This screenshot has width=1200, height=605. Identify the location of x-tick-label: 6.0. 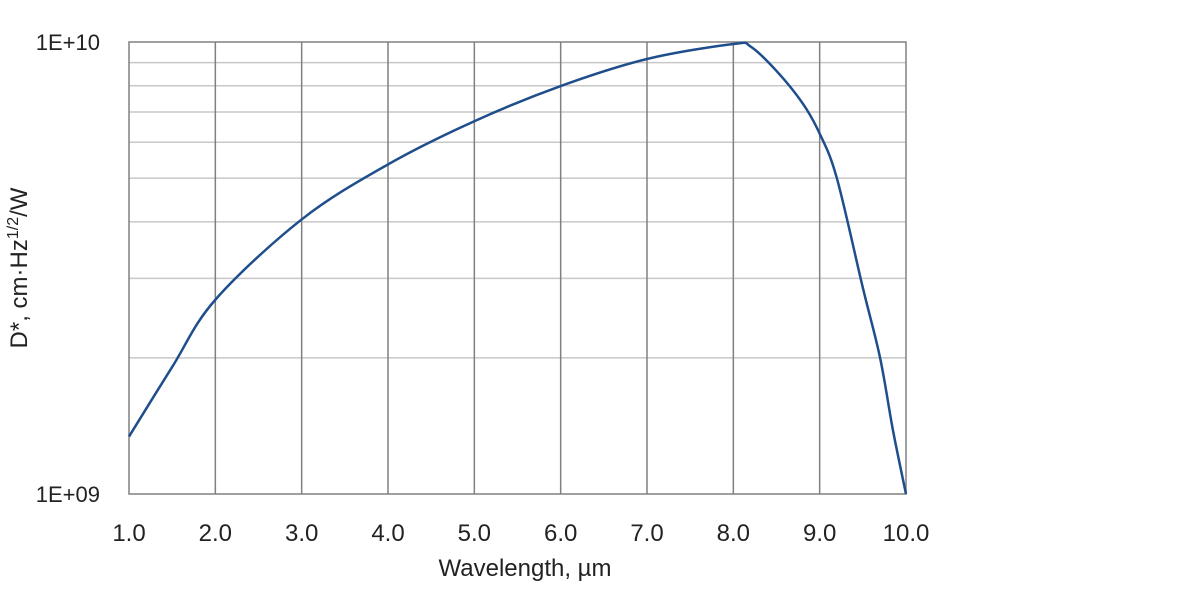
(560, 533).